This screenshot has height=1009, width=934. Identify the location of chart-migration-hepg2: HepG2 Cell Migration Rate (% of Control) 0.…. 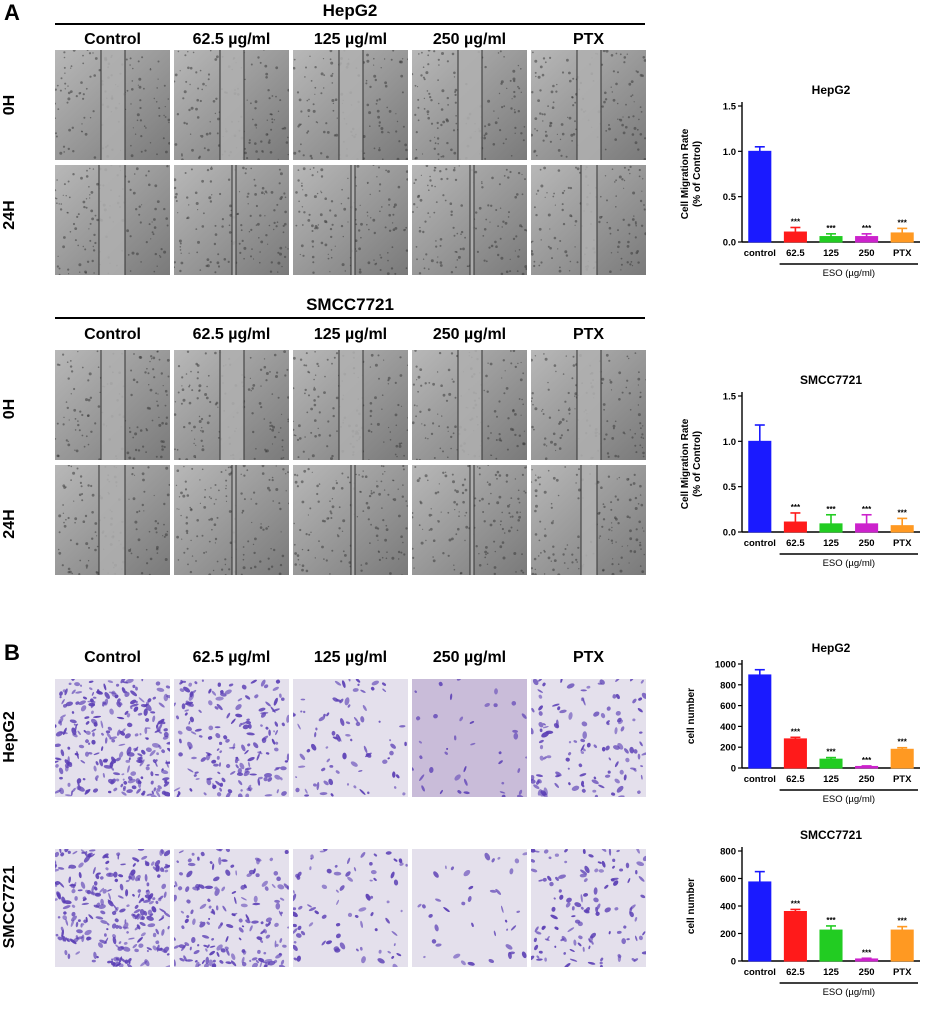
(800, 181).